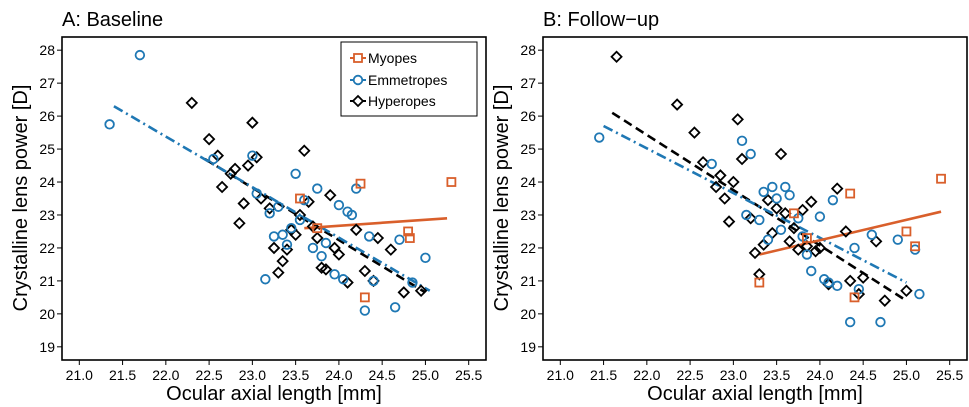 This screenshot has width=969, height=407. I want to click on x-tick-label: 24.5, so click(382, 375).